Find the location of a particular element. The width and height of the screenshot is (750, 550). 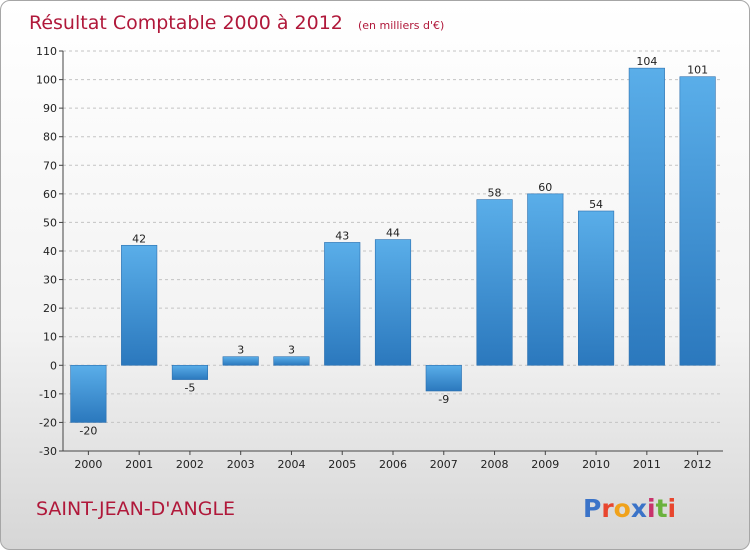

bar-2004 is located at coordinates (291, 361).